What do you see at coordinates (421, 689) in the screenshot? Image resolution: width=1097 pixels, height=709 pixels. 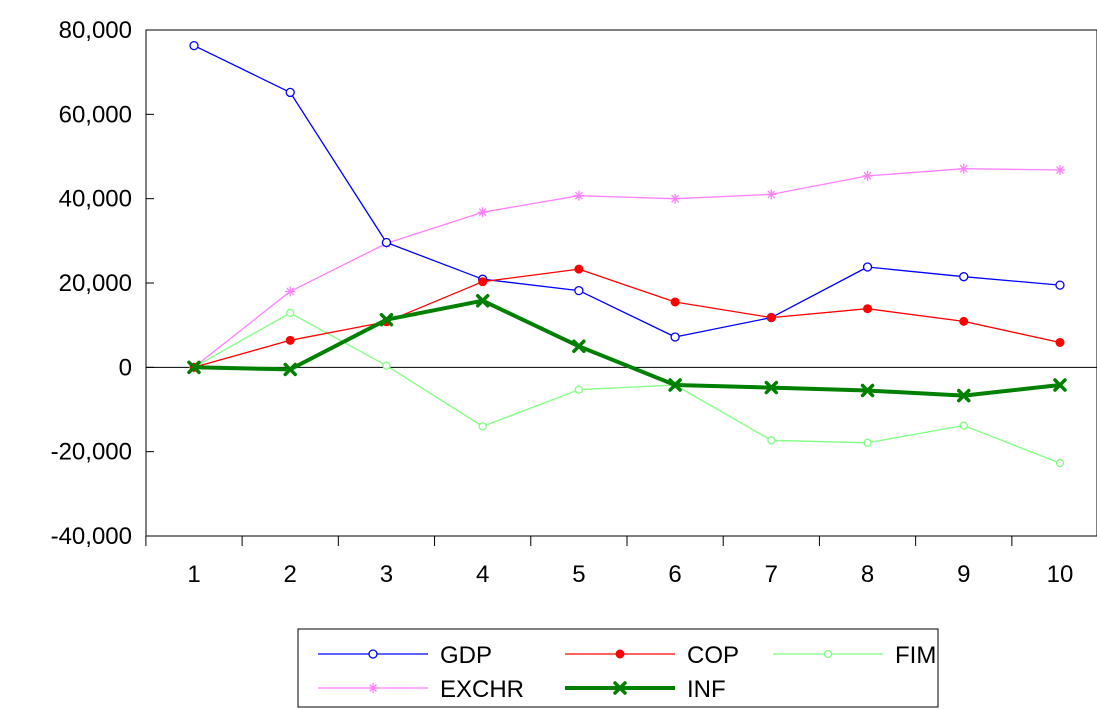 I see `legend-item-exchr: EXCHR` at bounding box center [421, 689].